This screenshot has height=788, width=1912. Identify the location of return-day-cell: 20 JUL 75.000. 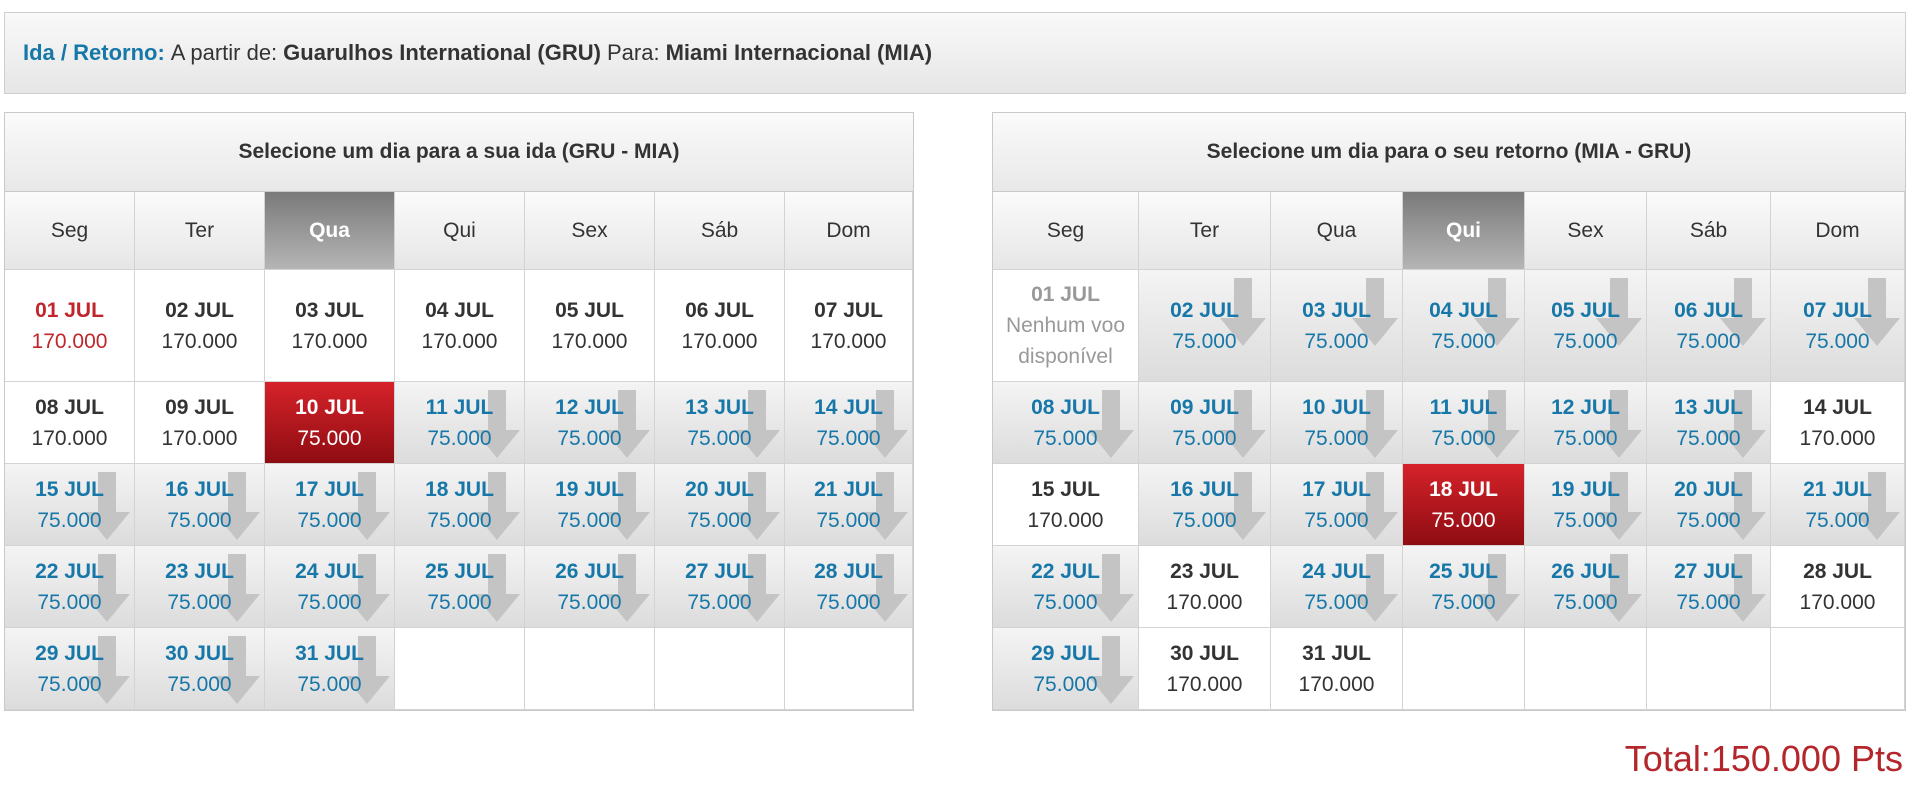
(1709, 505).